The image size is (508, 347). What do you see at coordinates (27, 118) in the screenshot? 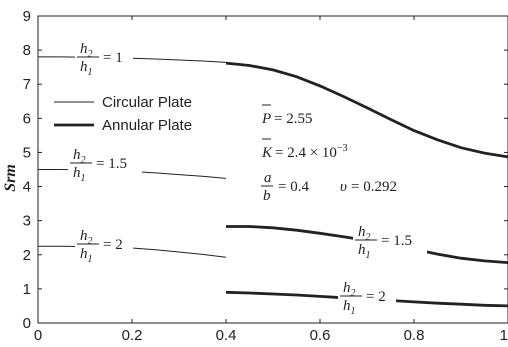
I see `y-tick-label: 6` at bounding box center [27, 118].